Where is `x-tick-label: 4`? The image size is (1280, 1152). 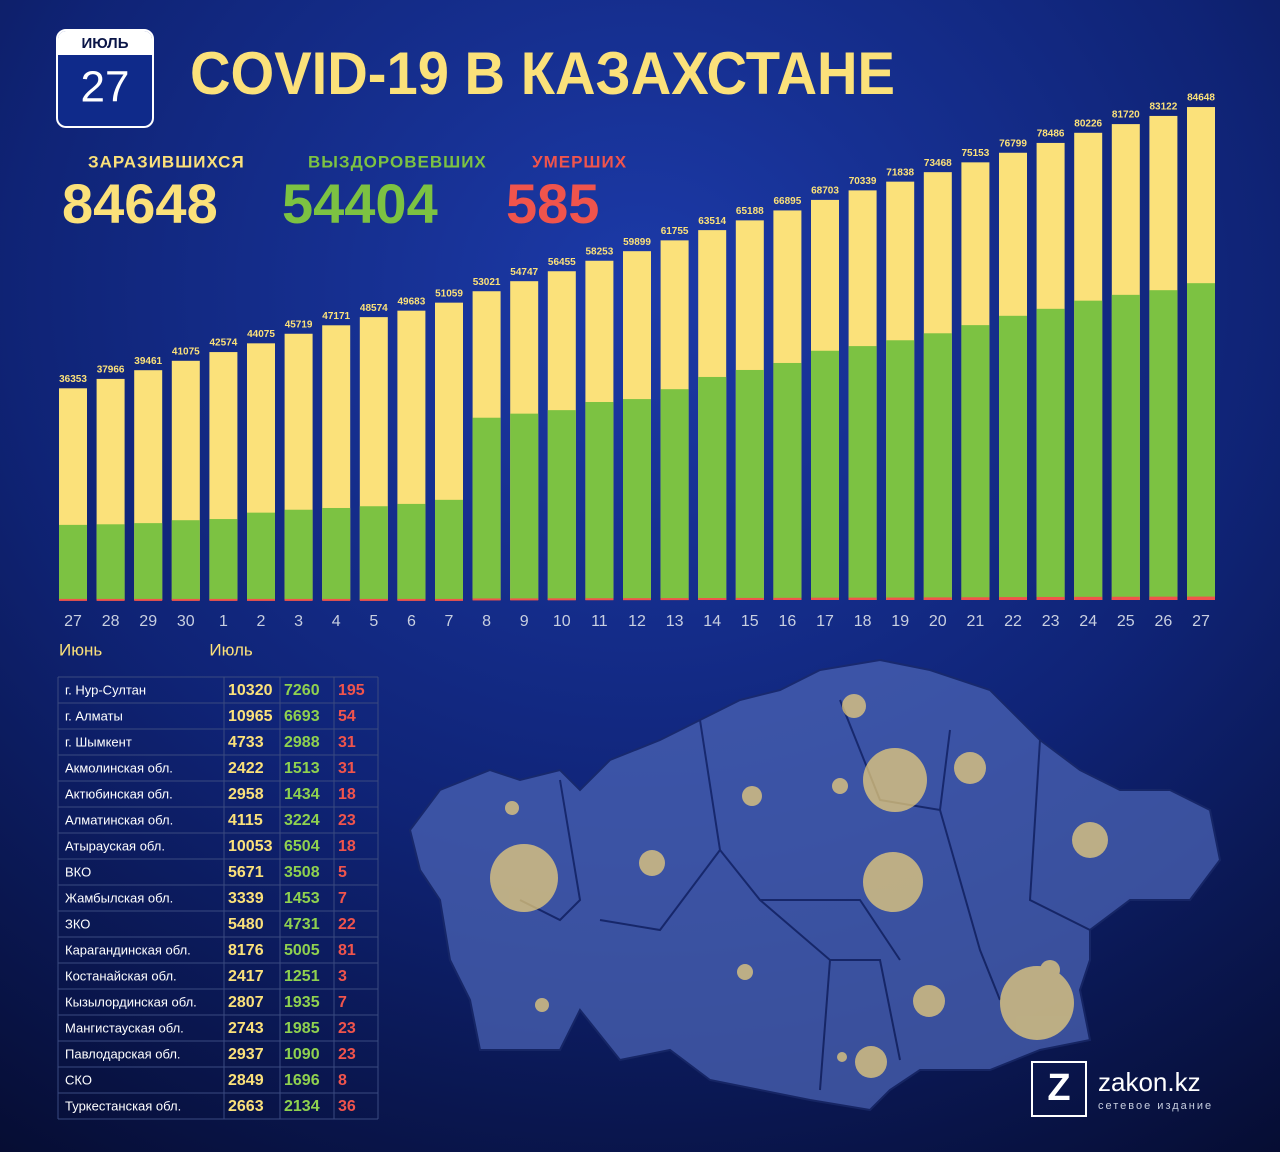
x-tick-label: 4 is located at coordinates (336, 621).